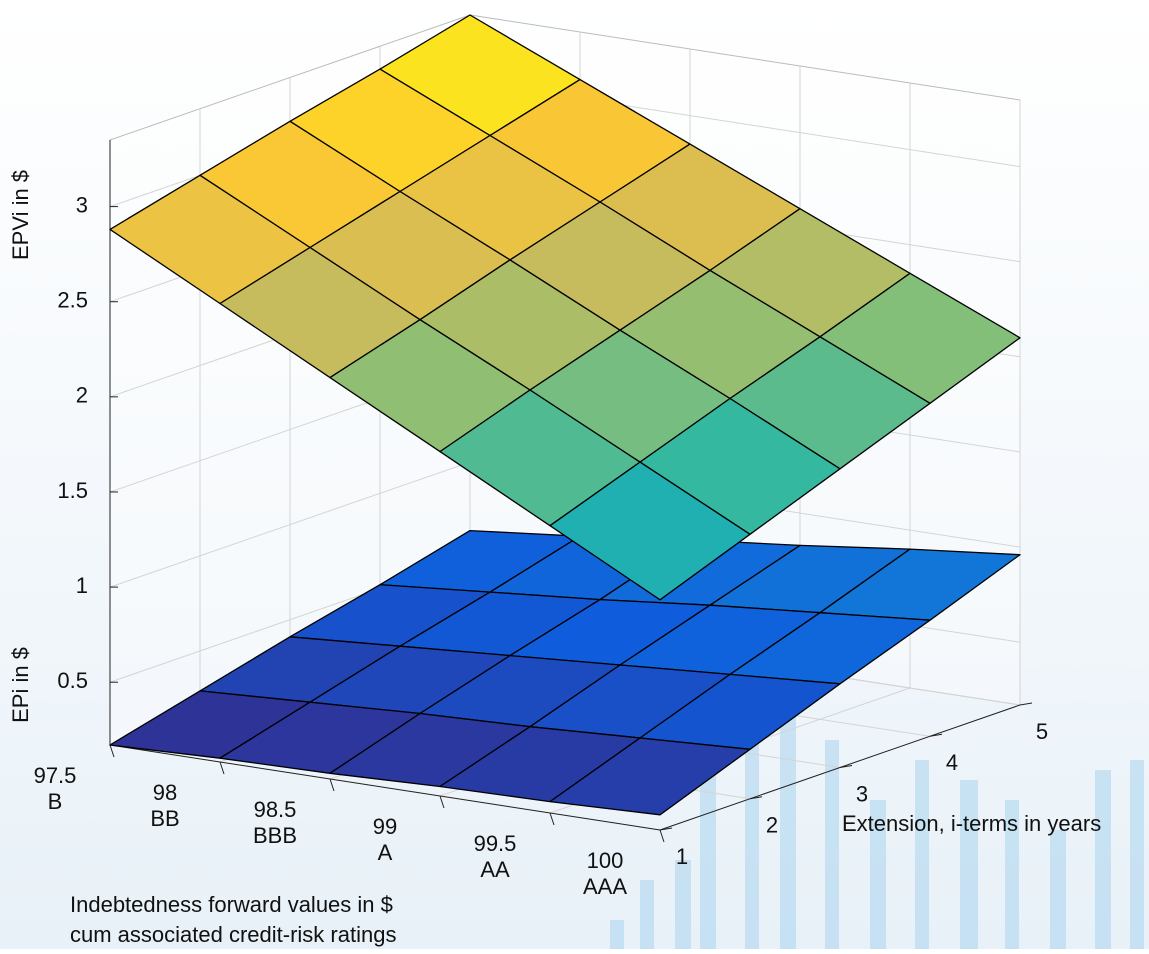  I want to click on x-axis, so click(385, 787).